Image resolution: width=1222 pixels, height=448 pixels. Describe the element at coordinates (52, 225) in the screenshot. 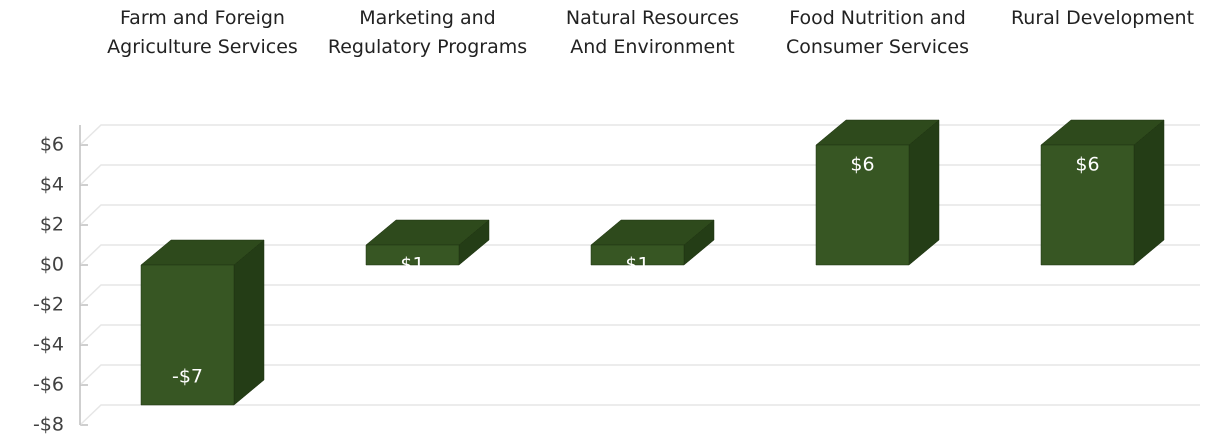

I see `y-tick-label: $2` at that location.